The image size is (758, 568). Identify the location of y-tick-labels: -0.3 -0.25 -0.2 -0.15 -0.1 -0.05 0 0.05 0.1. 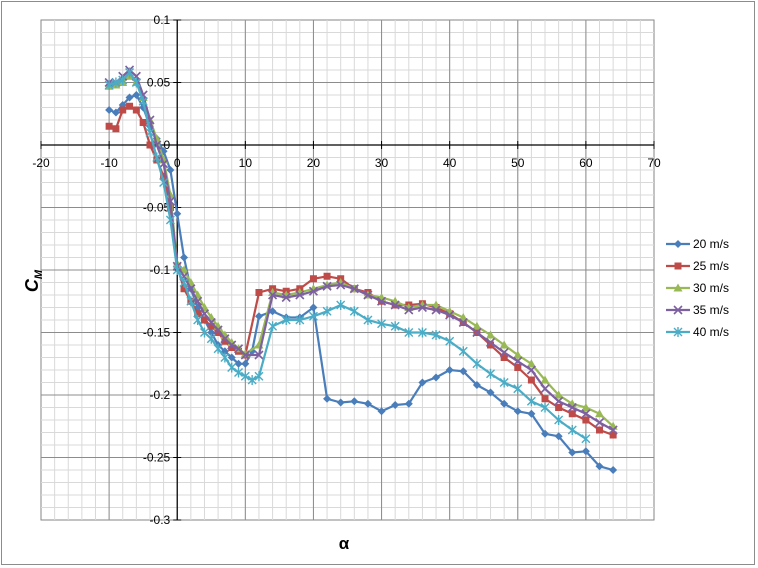
(157, 270).